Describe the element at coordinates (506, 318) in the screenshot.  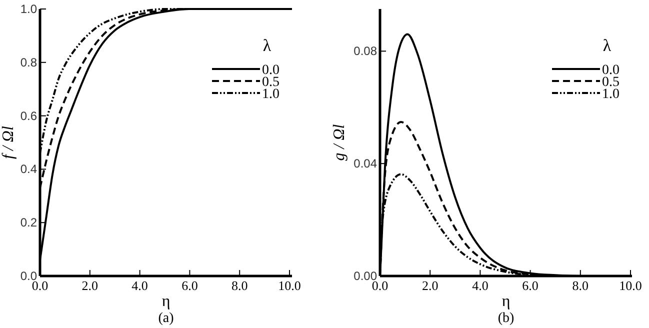
I see `text: (b)` at that location.